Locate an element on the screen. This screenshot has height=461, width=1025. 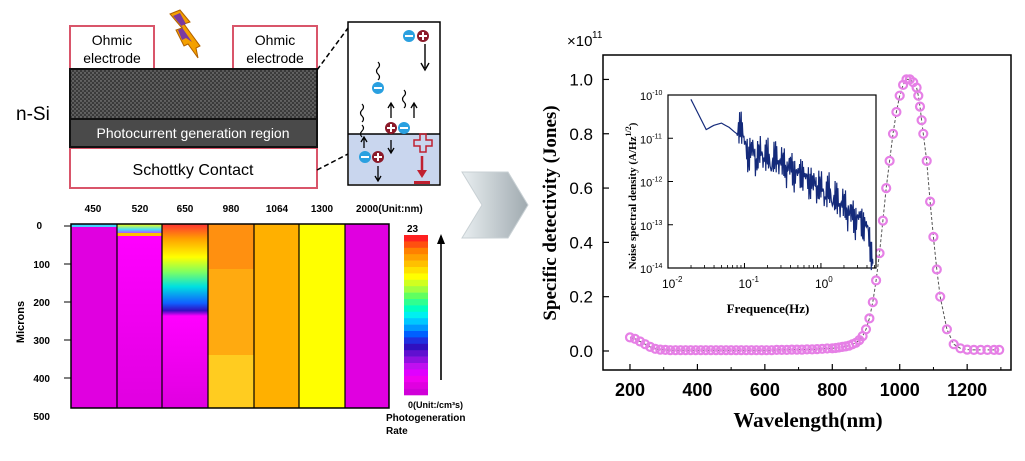
map-ytick-200: 200 is located at coordinates (41, 303).